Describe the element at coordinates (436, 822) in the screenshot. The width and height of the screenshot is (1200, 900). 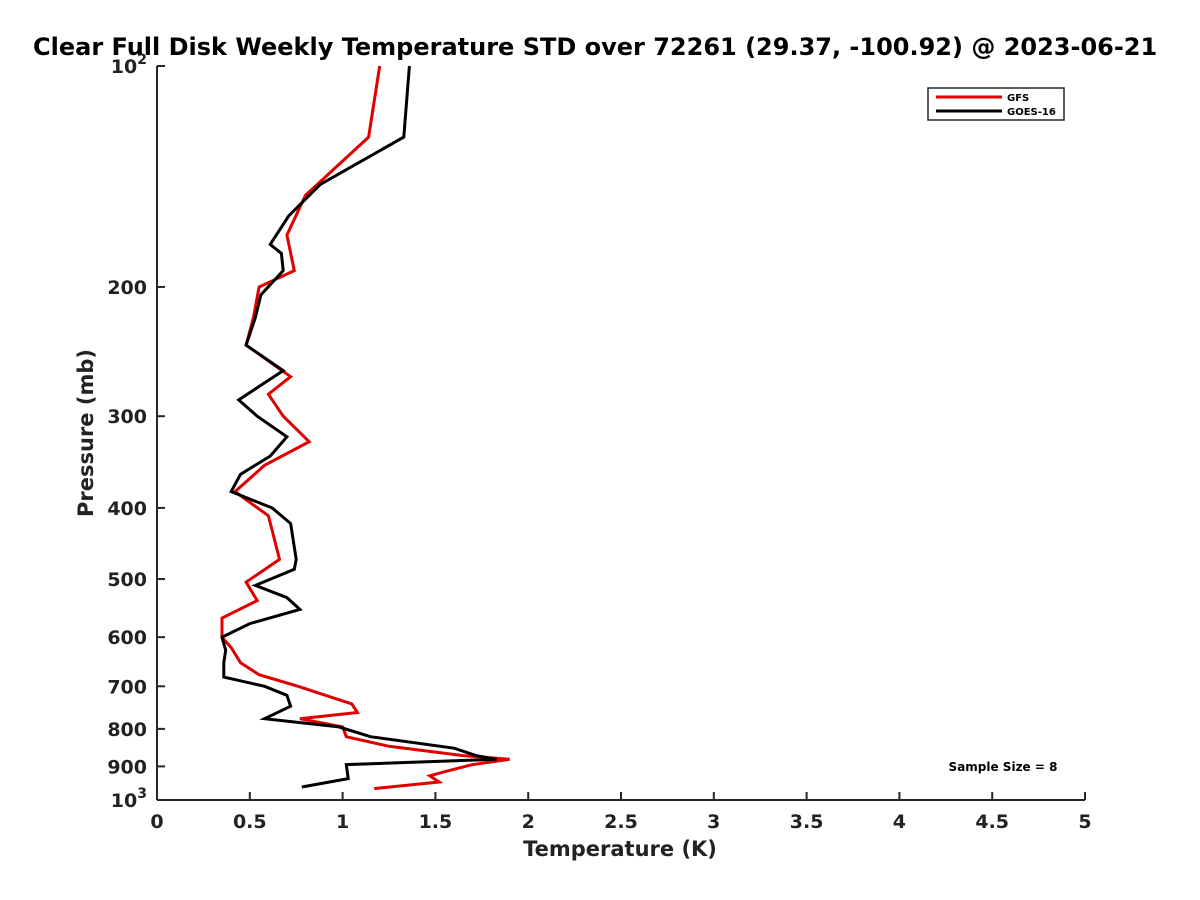
I see `x-tick-label: 1.5` at that location.